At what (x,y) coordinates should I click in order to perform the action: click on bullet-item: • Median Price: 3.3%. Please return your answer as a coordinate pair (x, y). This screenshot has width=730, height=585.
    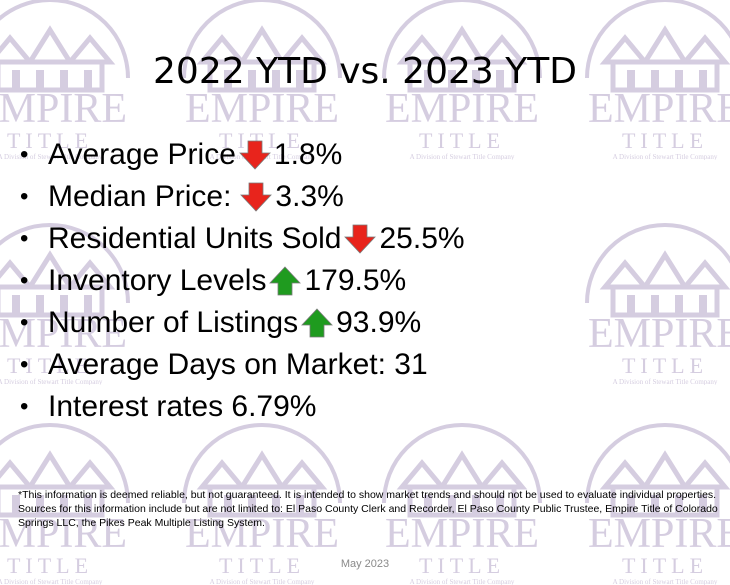
    Looking at the image, I should click on (242, 197).